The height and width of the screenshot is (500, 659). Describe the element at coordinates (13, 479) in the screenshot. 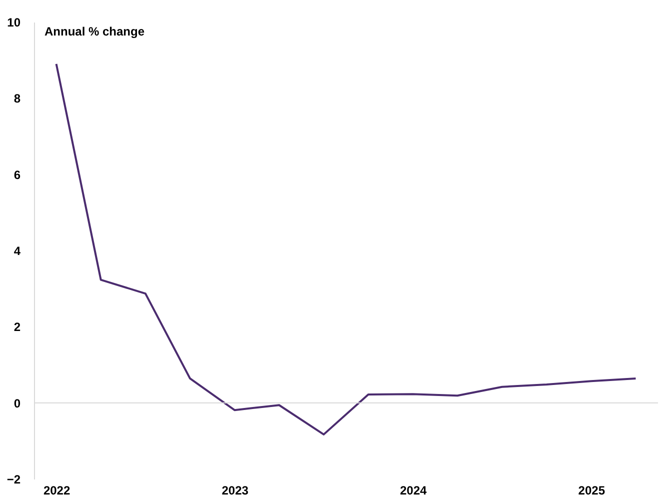

I see `y-tick-label: −2` at that location.